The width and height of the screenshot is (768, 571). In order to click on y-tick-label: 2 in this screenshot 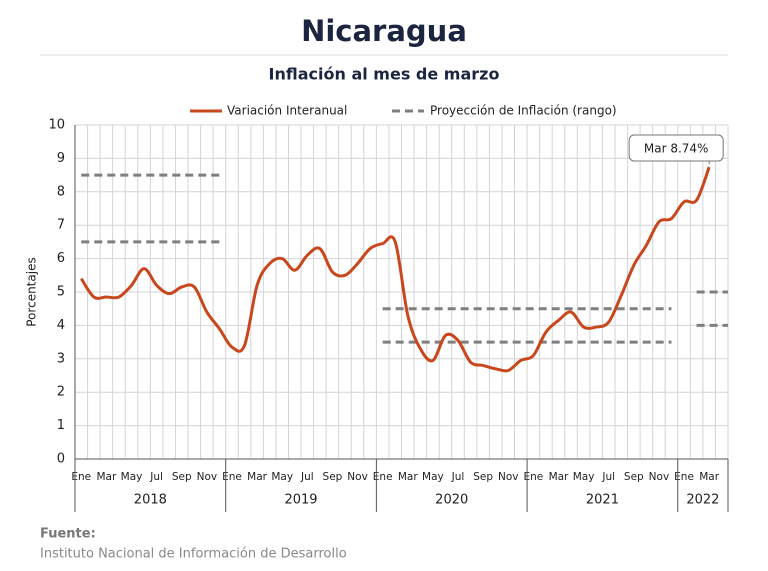, I will do `click(61, 392)`.